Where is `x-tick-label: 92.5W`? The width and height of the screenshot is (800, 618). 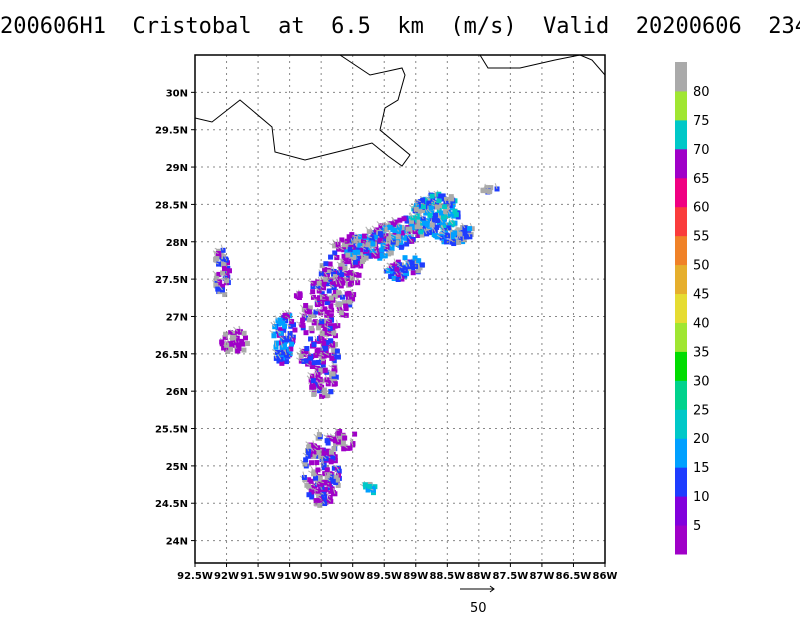
x-tick-label: 92.5W is located at coordinates (195, 576).